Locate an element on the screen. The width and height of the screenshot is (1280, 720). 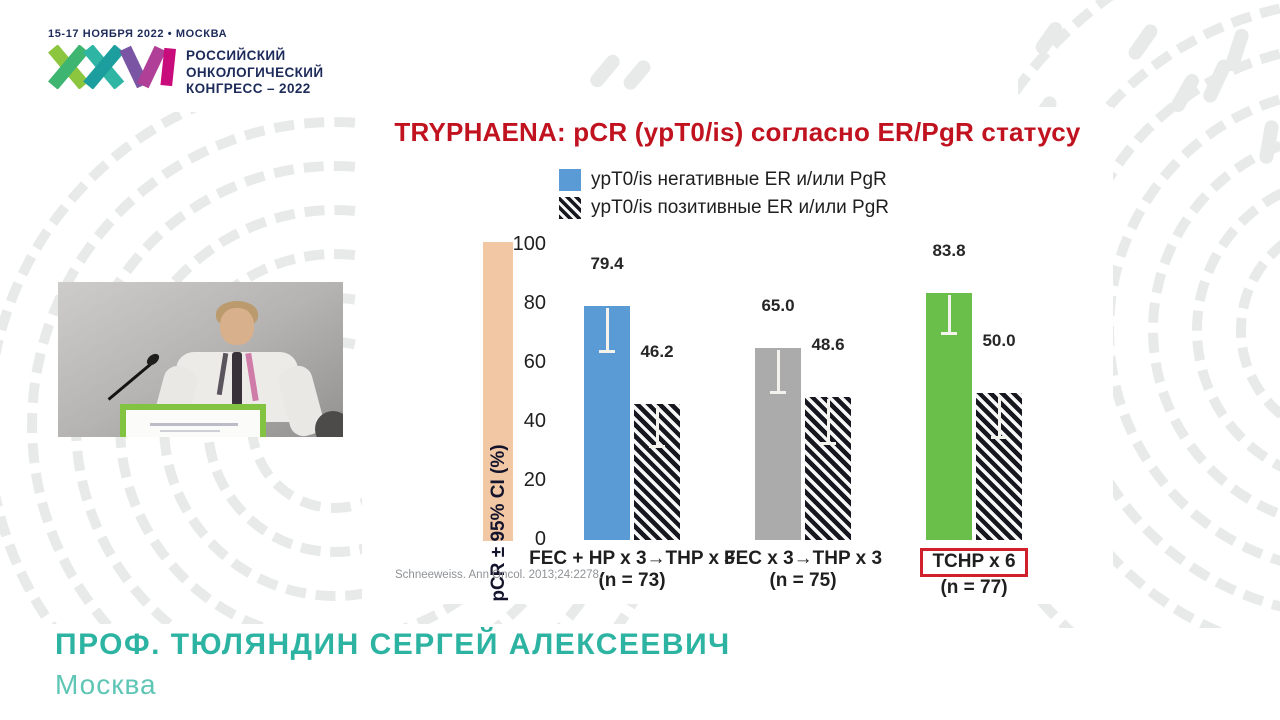
y-tick-label: 40 is located at coordinates (534, 421).